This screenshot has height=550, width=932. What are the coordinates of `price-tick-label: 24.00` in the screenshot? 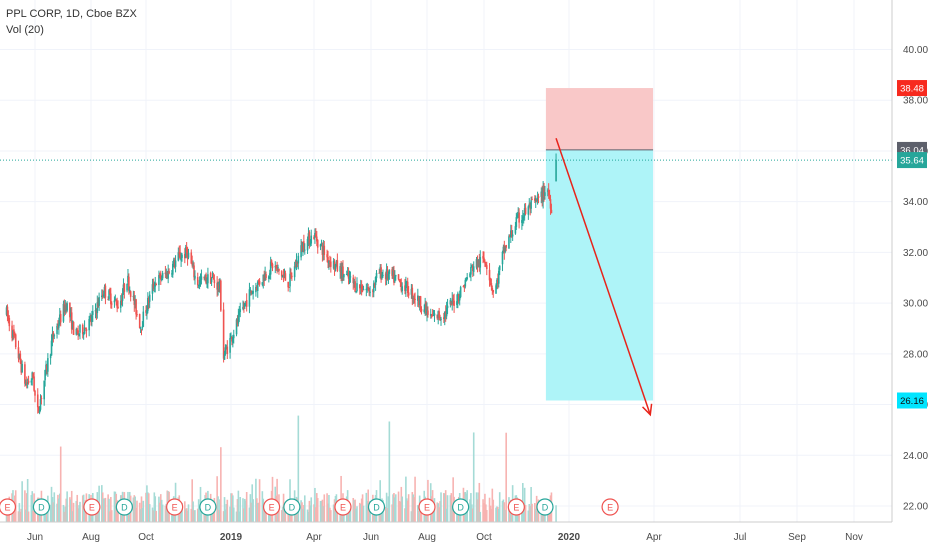 It's located at (915, 456).